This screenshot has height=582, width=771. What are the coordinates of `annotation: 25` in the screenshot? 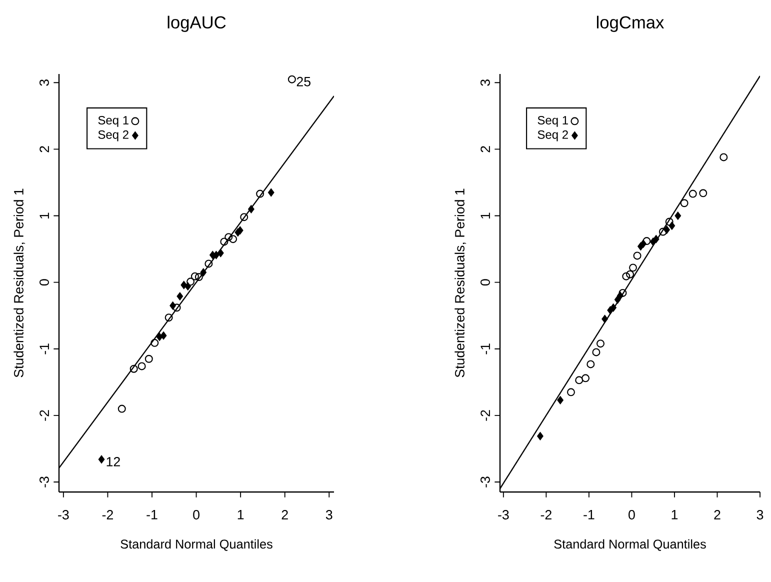 It's located at (303, 81).